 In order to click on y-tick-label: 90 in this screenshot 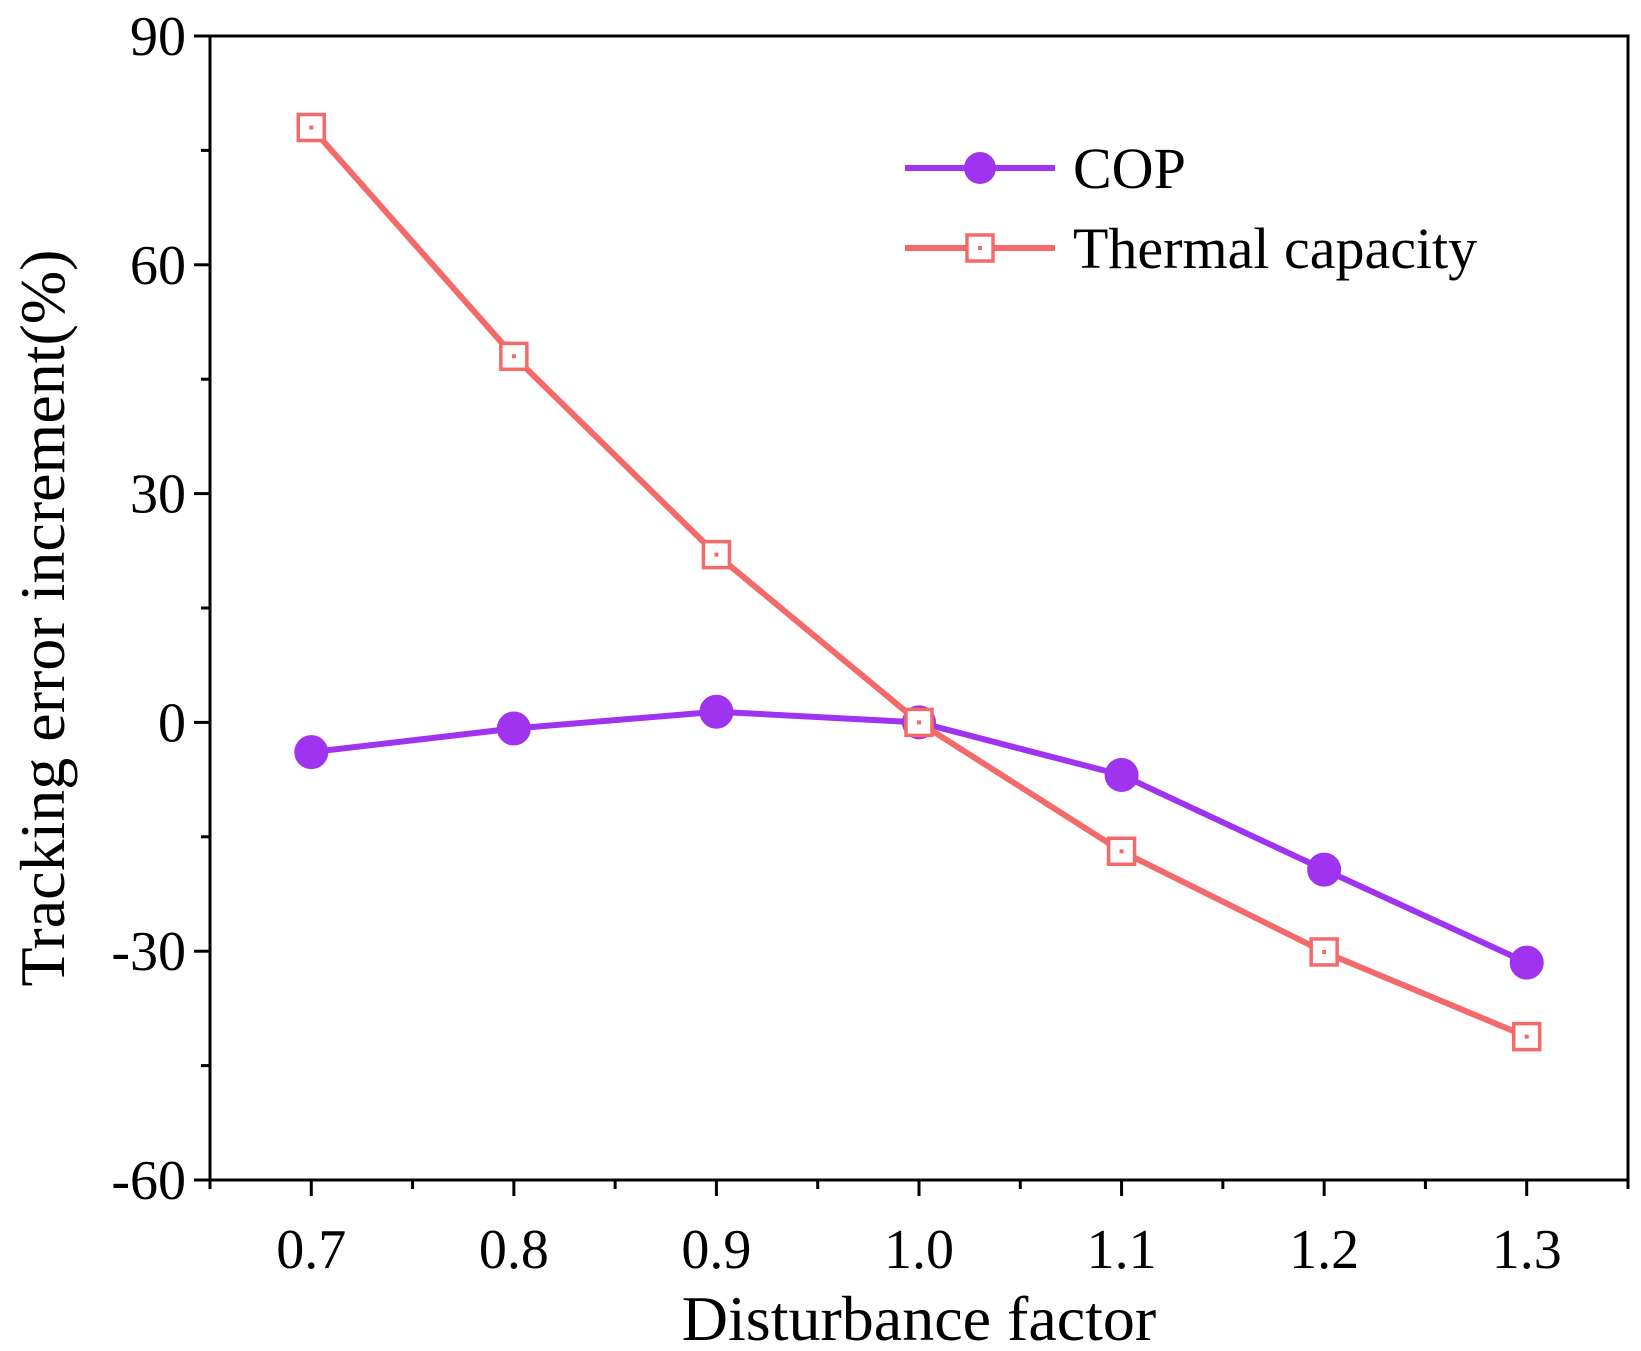, I will do `click(158, 37)`.